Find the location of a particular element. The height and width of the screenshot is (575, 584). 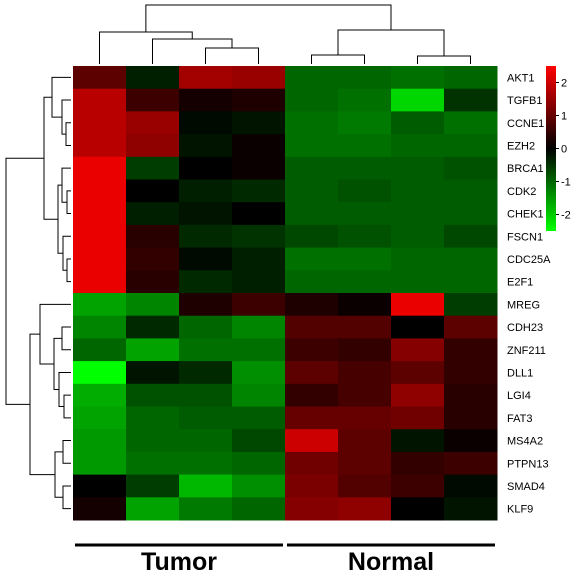

color-scale-ticks: 2 1 0 -1 -2 is located at coordinates (563, 150).